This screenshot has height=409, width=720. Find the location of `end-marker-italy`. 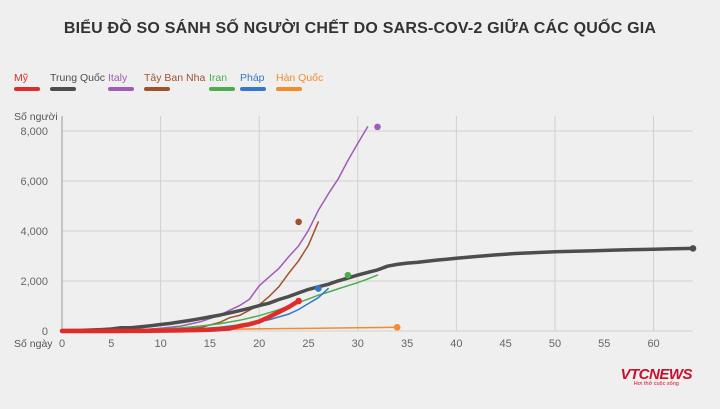

end-marker-italy is located at coordinates (377, 127).